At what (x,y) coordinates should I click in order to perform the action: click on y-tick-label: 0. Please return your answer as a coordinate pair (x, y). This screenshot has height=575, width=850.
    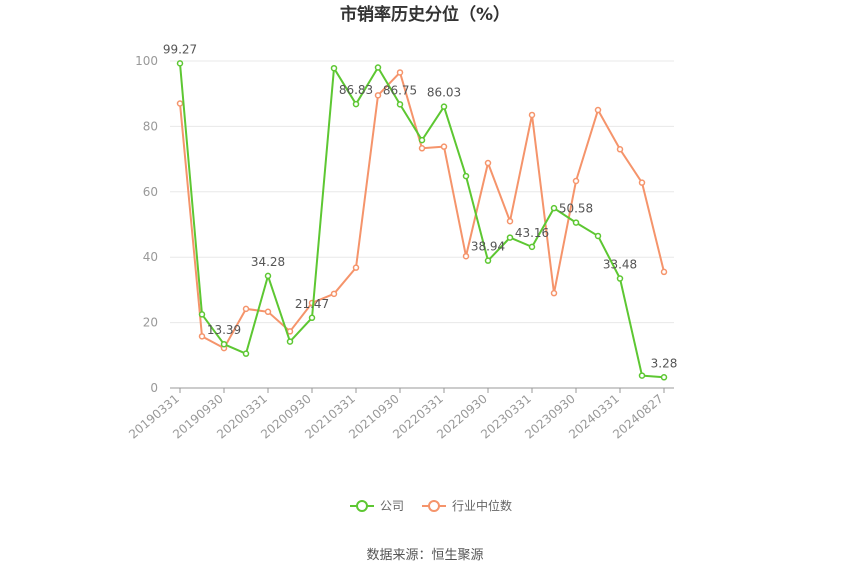
    Looking at the image, I should click on (154, 388).